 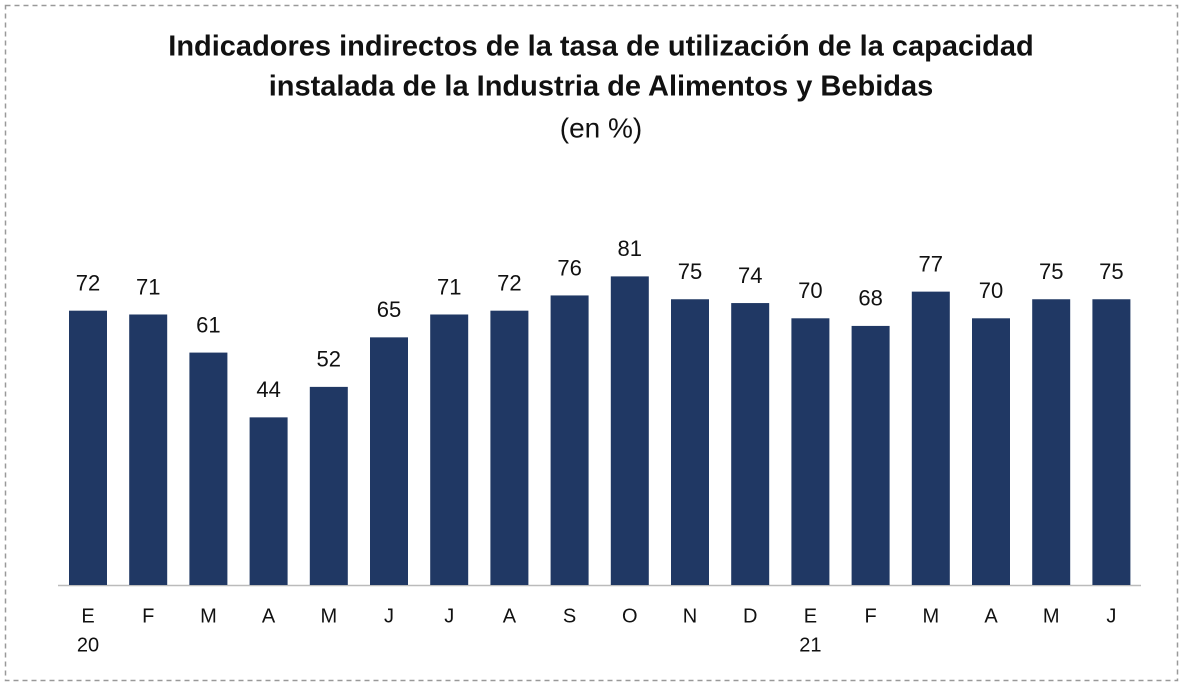 I want to click on value-label: 76, so click(x=569, y=267).